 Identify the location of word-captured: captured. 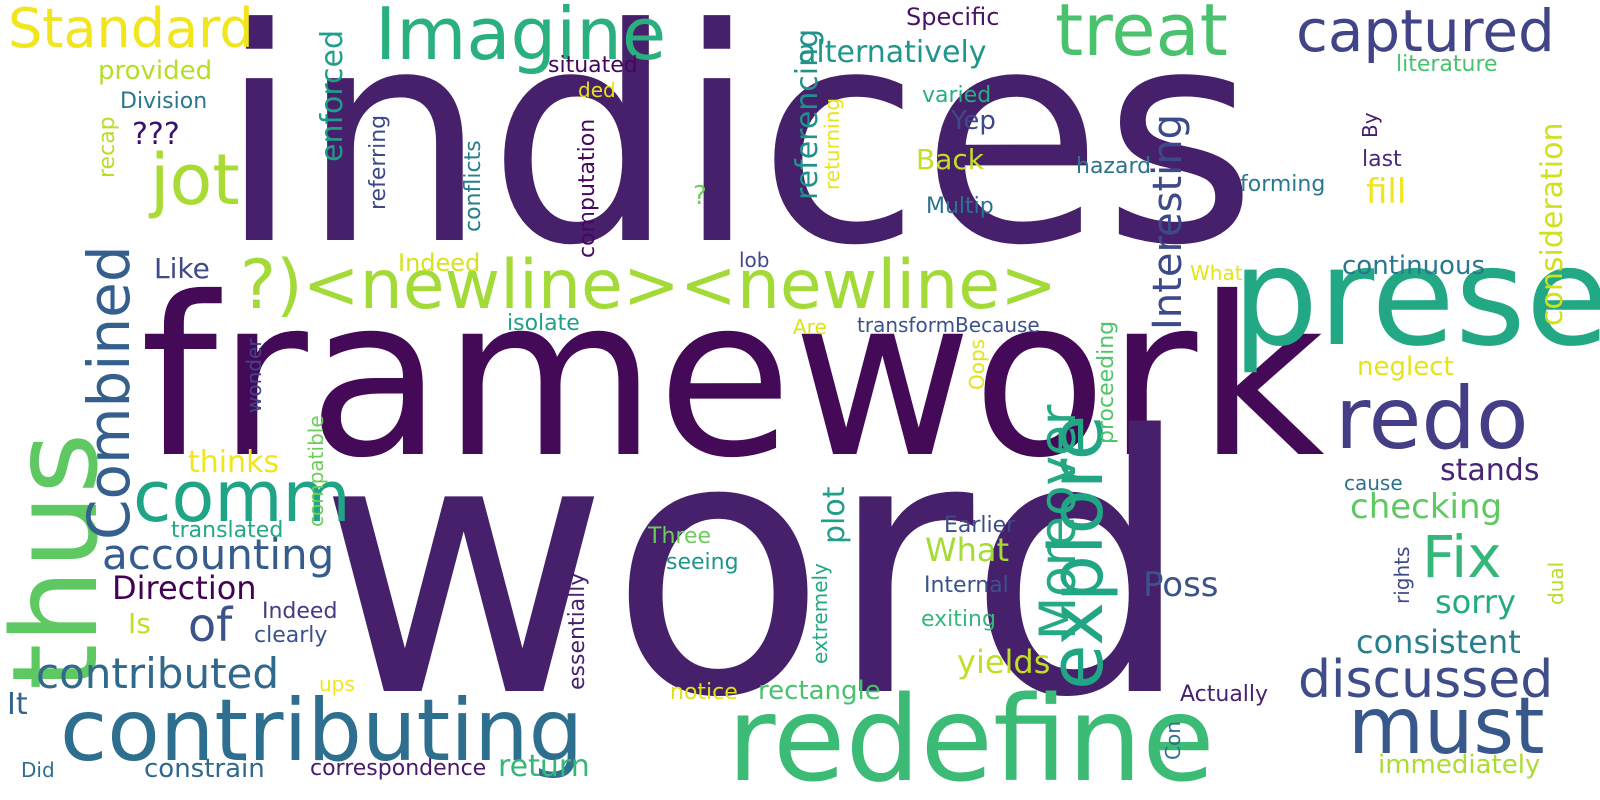
(1425, 32).